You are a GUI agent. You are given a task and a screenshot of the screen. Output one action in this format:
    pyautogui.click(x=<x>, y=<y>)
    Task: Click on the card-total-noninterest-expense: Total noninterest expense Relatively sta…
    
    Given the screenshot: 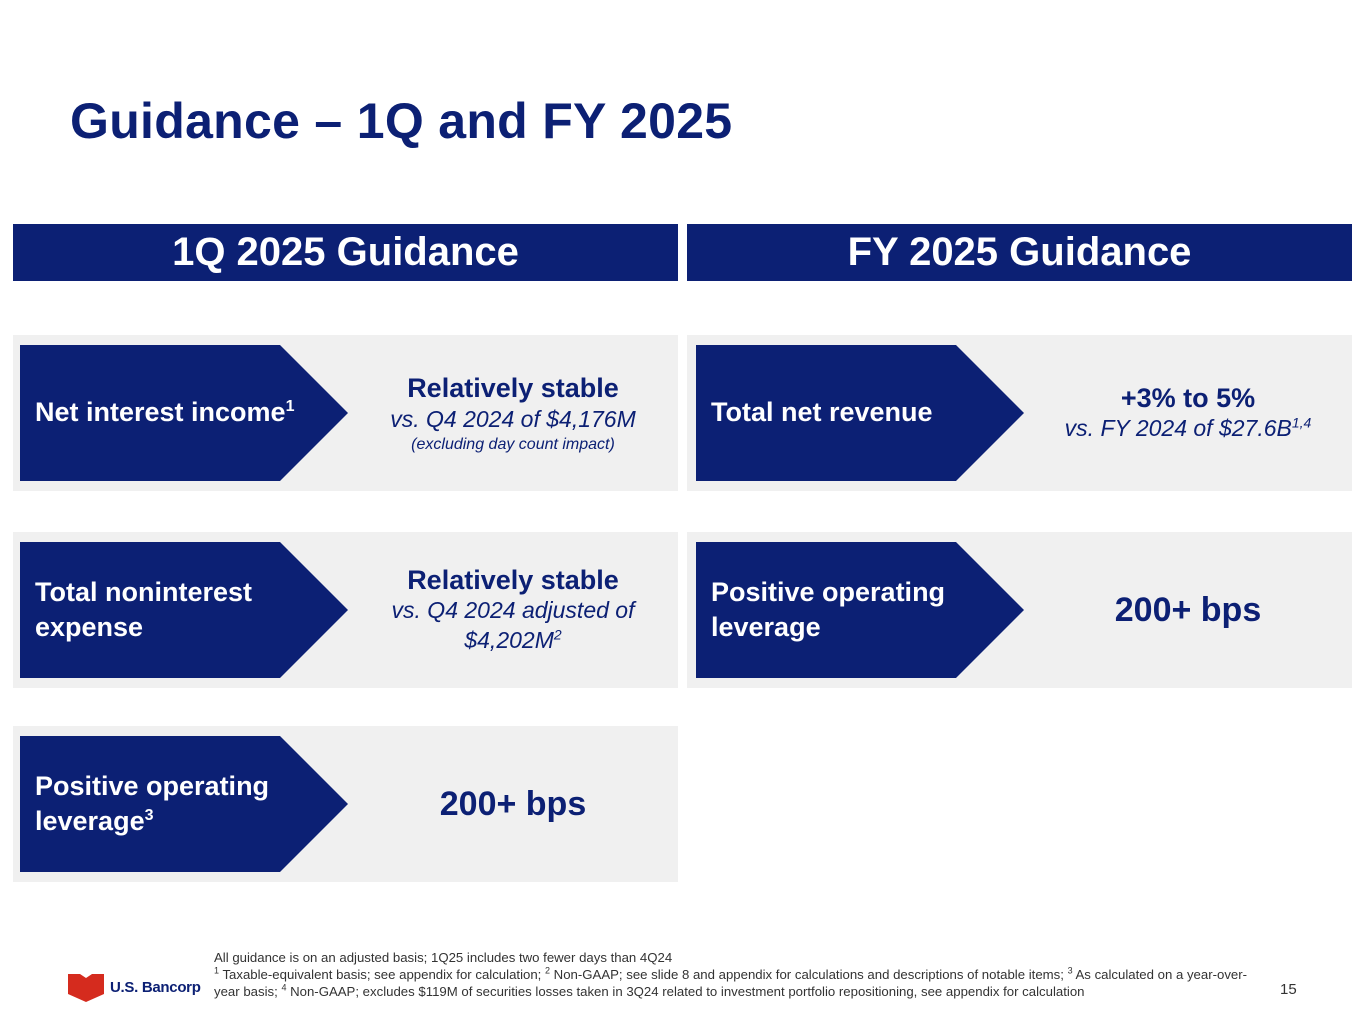 What is the action you would take?
    pyautogui.click(x=345, y=610)
    